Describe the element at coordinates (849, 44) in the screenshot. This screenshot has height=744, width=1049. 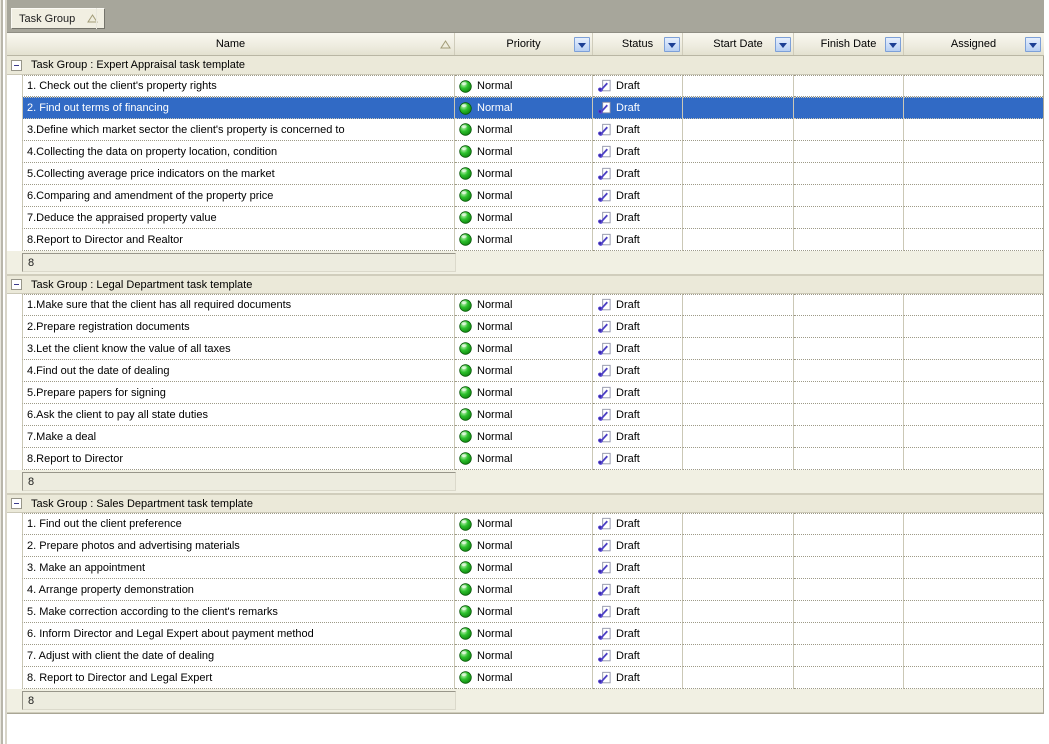
I see `column-header-finish-date: Finish Date` at that location.